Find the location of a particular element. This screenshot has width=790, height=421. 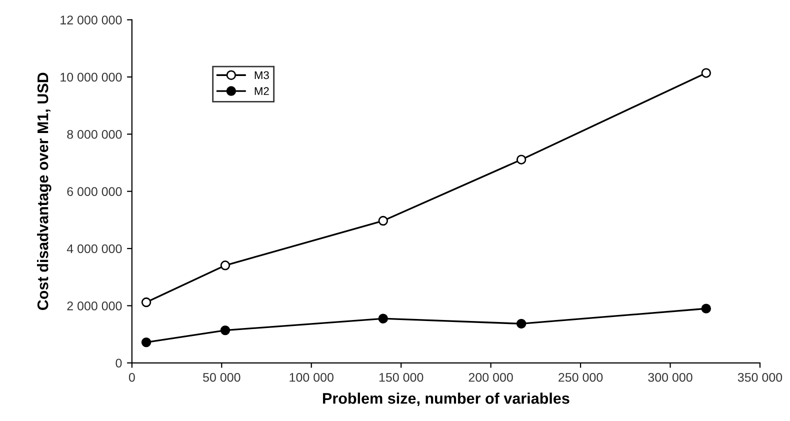

x-tick-label: 200 000 is located at coordinates (490, 377).